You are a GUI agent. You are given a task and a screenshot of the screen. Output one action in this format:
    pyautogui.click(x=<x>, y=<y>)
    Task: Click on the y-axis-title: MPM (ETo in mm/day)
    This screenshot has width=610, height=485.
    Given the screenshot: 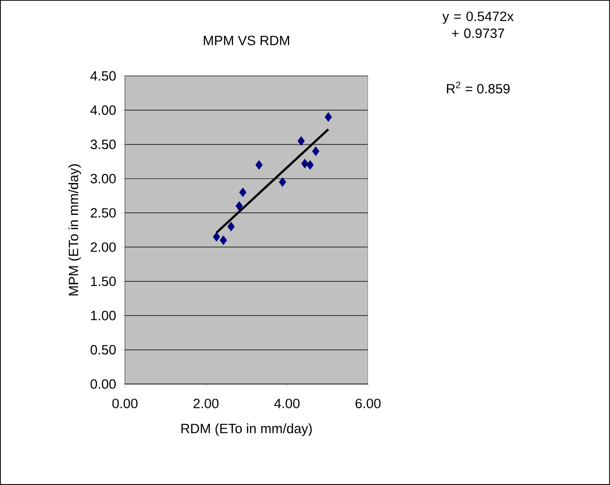 What is the action you would take?
    pyautogui.click(x=74, y=230)
    